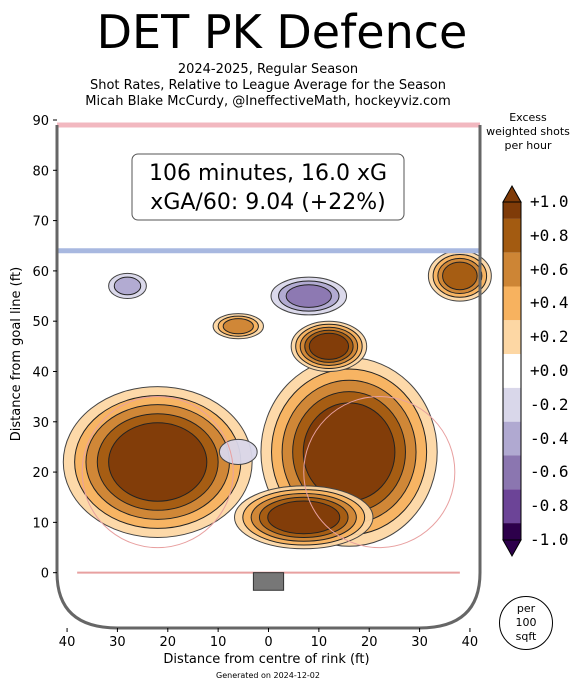 This screenshot has width=581, height=691. Describe the element at coordinates (16, 354) in the screenshot. I see `y-axis-label: Distance from goal line (ft)` at that location.